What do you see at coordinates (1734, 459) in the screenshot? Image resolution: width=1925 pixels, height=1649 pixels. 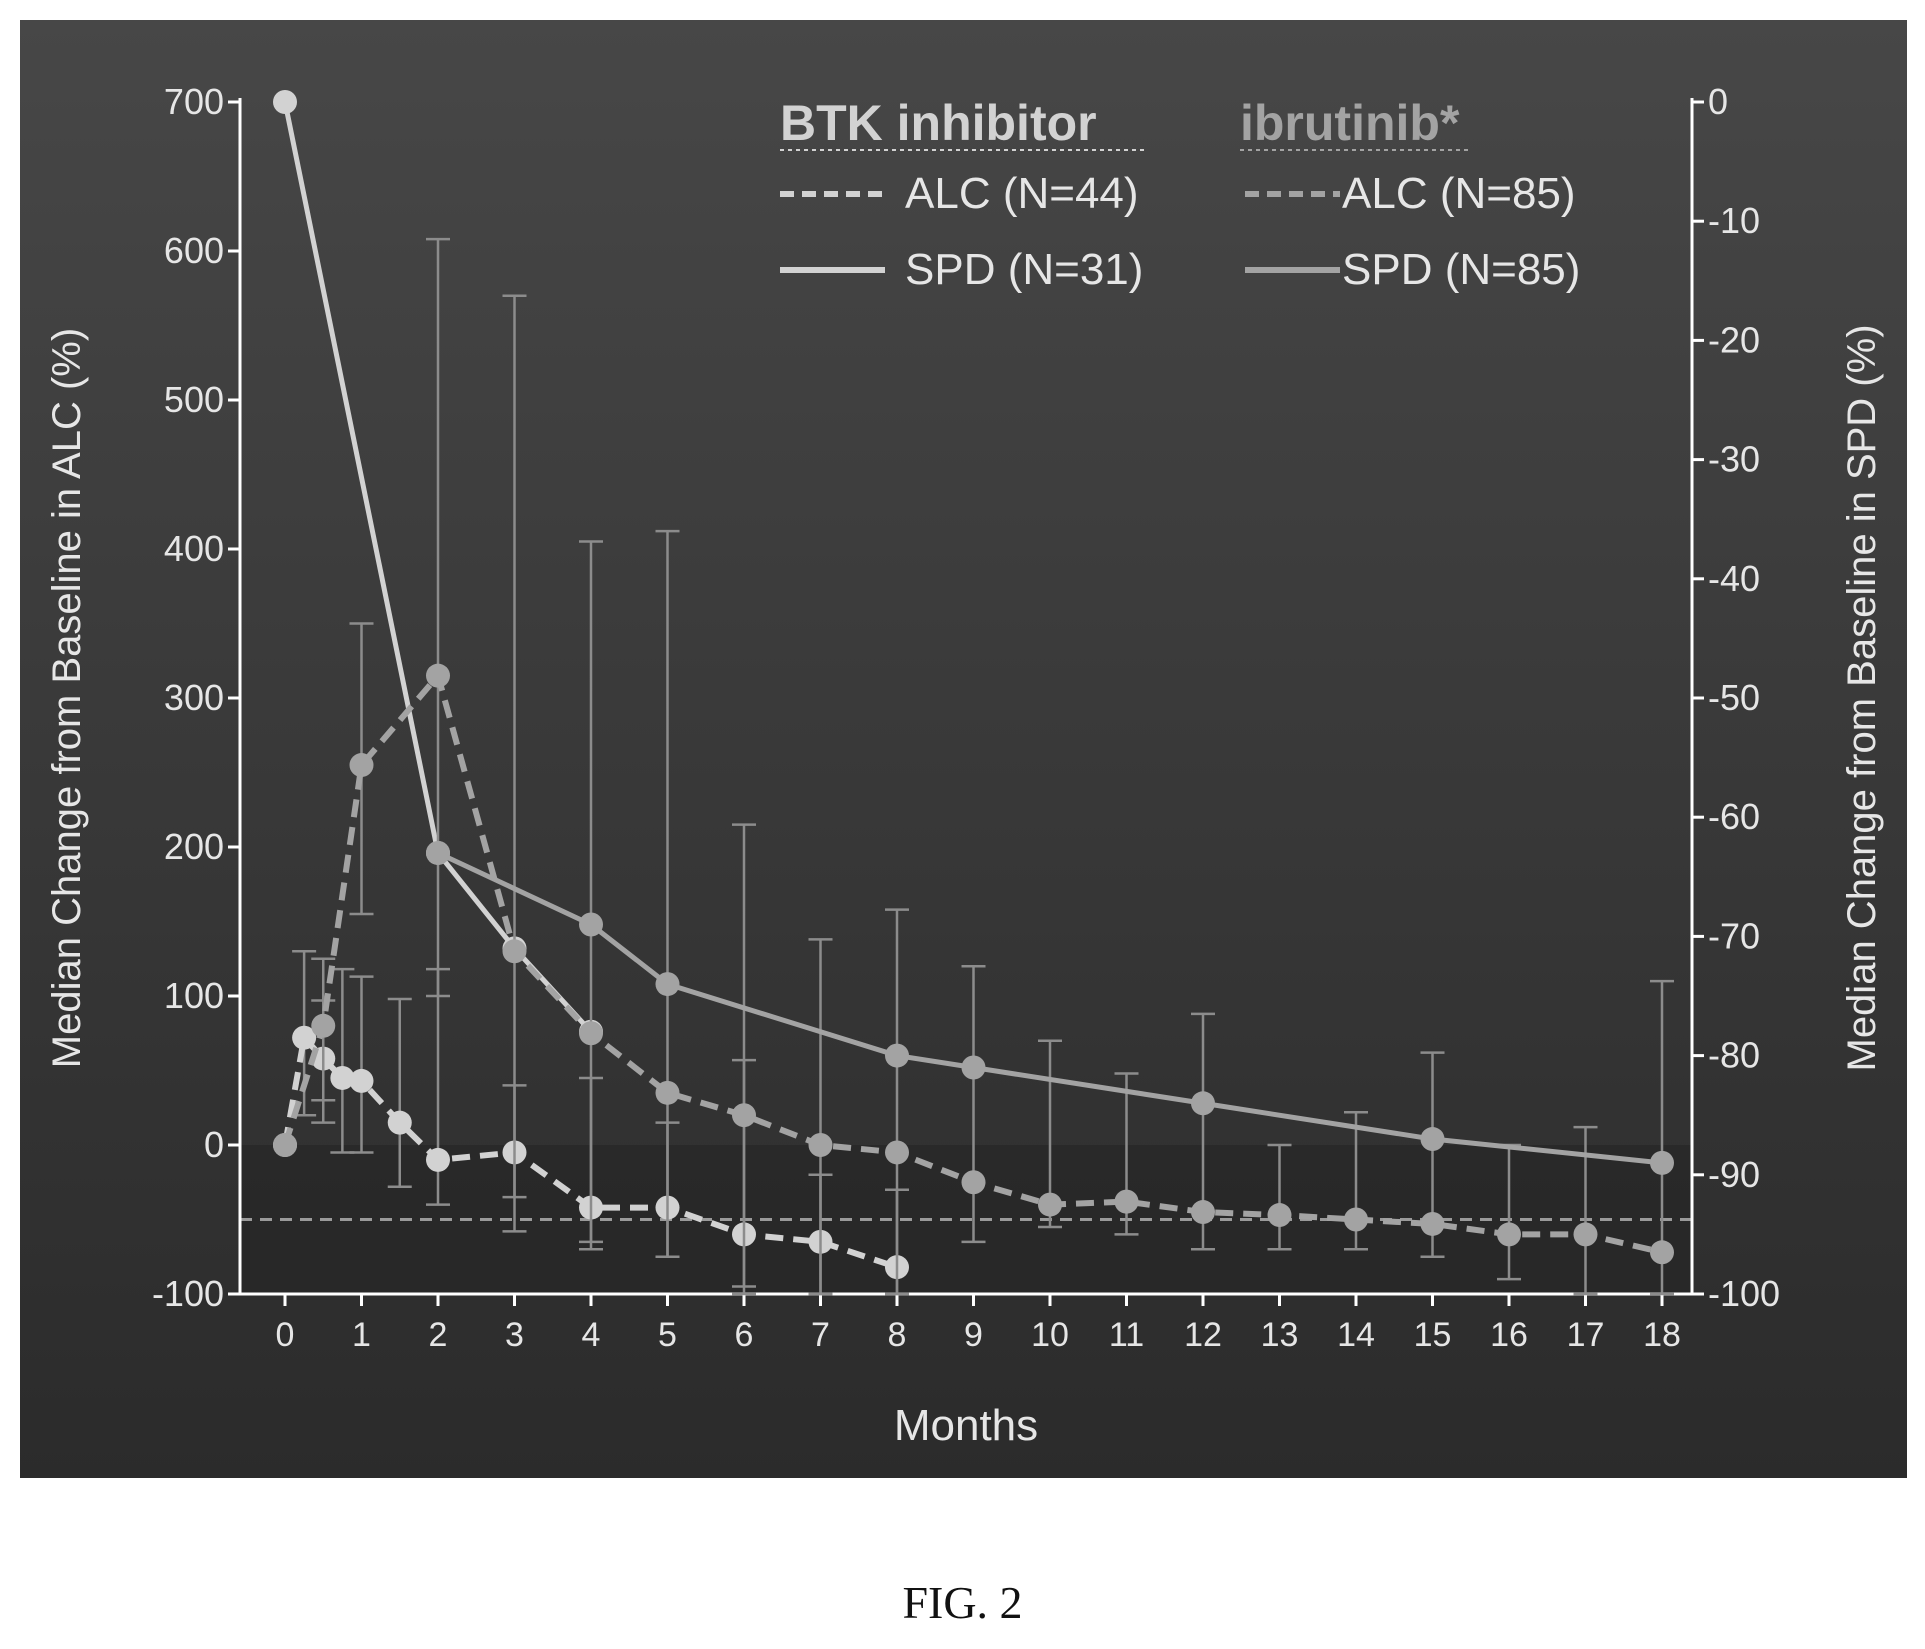 I see `y-right-tick-label: -30` at bounding box center [1734, 459].